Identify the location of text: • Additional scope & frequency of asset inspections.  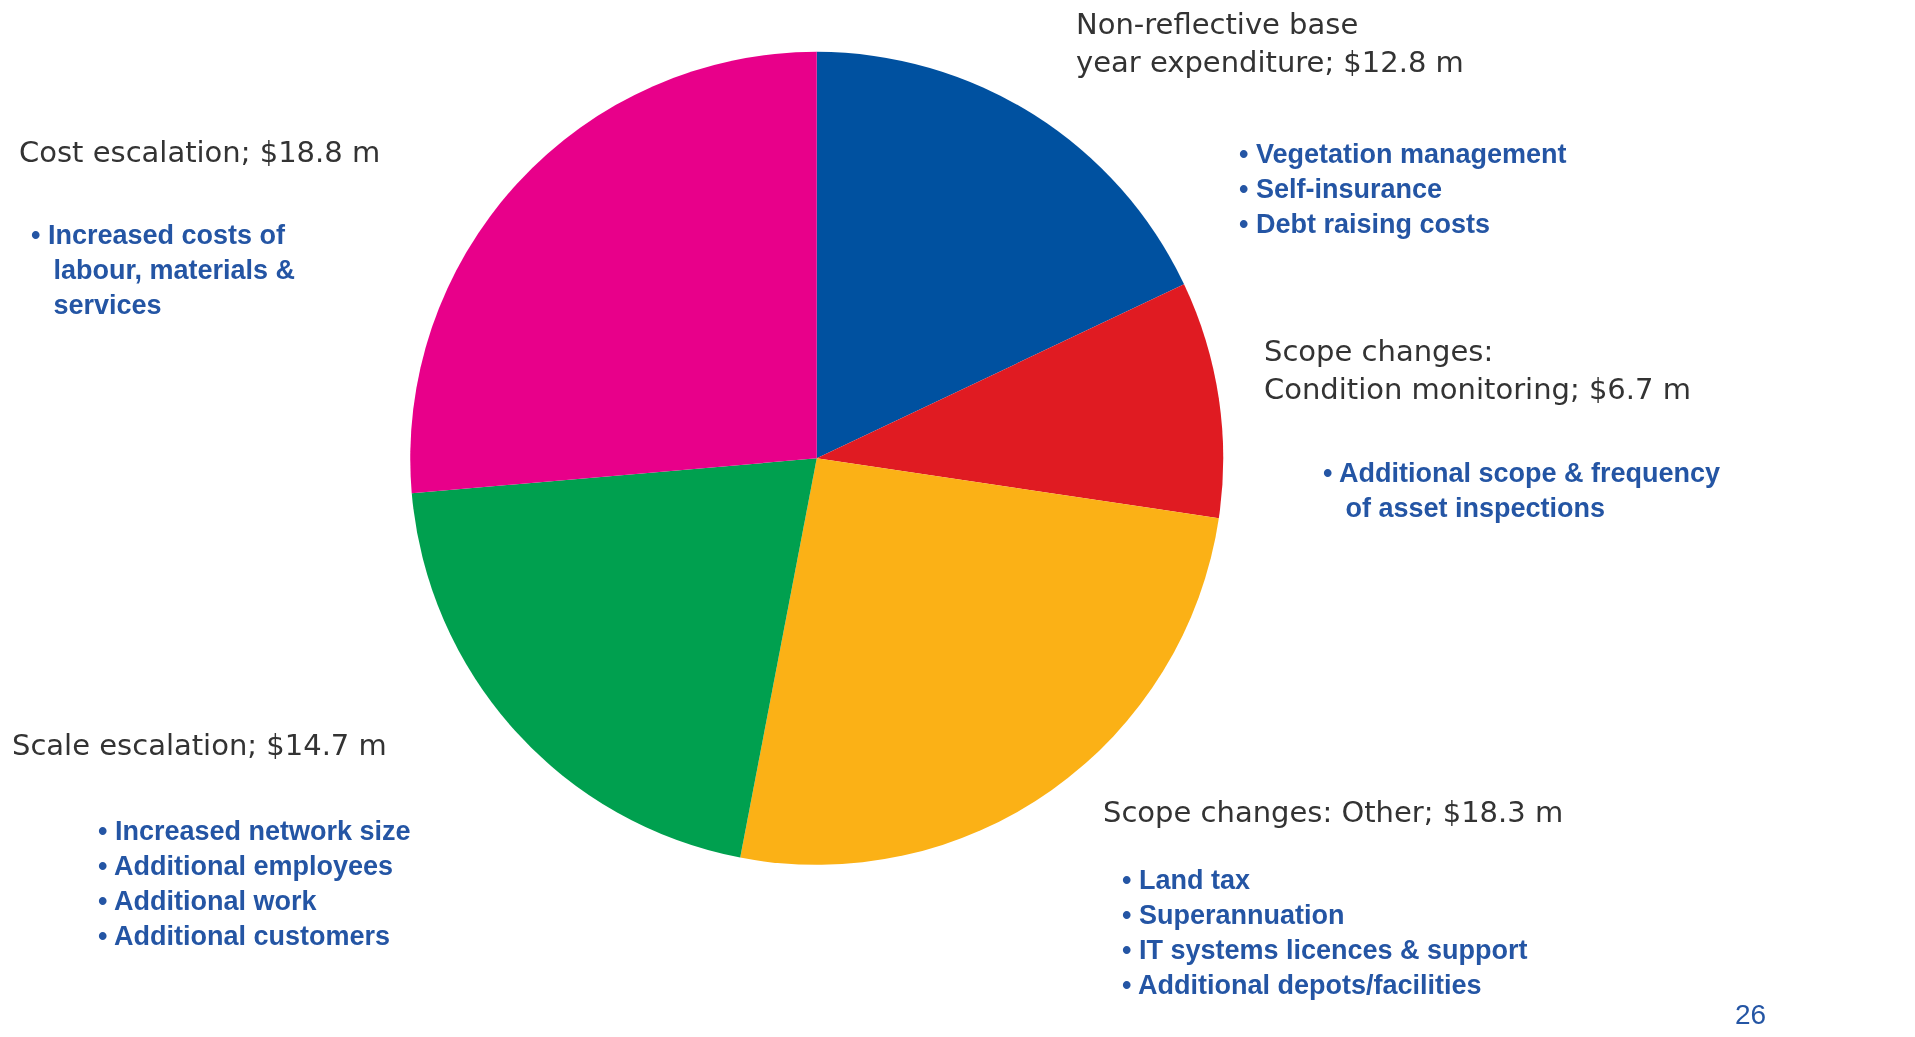
(1522, 491).